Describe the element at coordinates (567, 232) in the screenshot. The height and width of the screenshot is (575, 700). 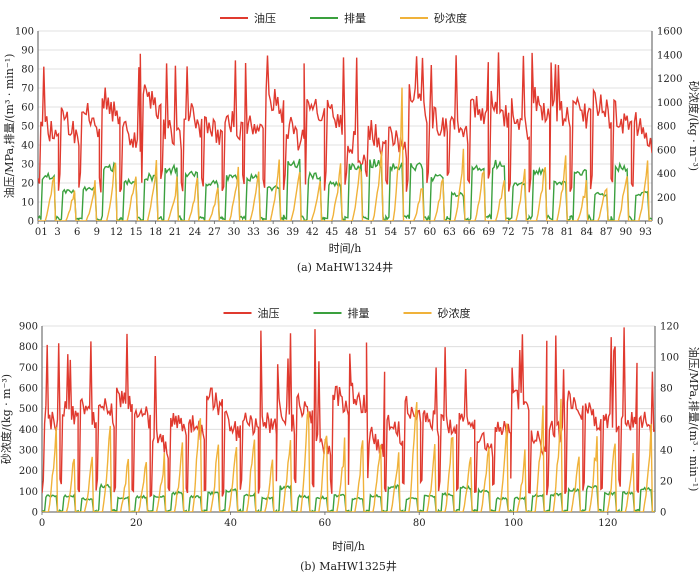
I see `x-tick-label: 81` at that location.